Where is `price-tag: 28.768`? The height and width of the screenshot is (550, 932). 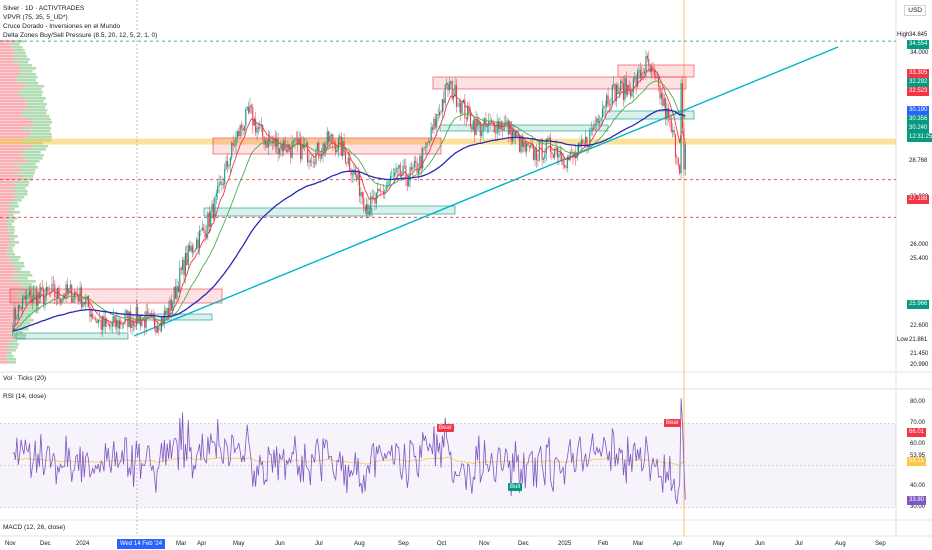 price-tag: 28.768 is located at coordinates (918, 161).